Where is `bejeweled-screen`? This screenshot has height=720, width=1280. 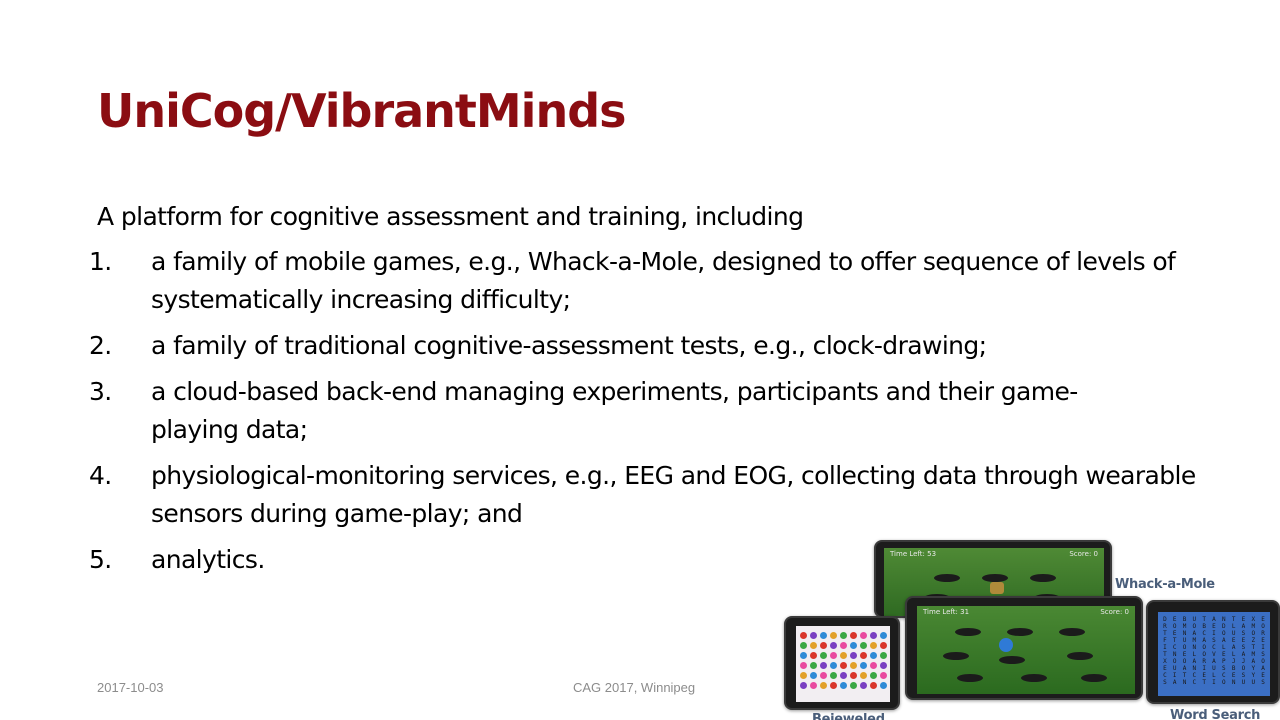
bejeweled-screen is located at coordinates (843, 664).